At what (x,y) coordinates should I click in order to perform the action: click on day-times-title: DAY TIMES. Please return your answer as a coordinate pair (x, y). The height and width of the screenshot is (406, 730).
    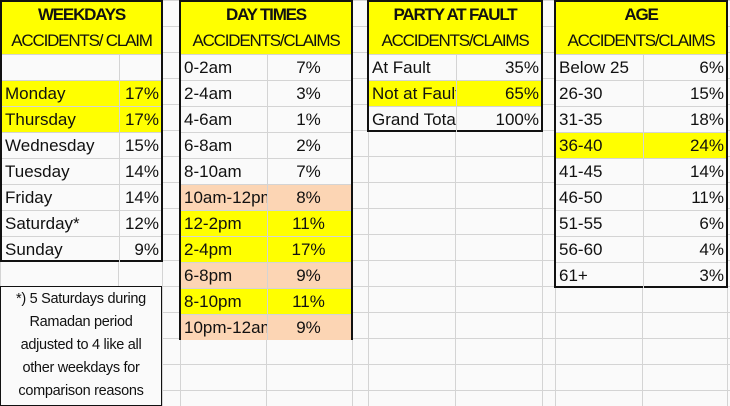
    Looking at the image, I should click on (266, 15).